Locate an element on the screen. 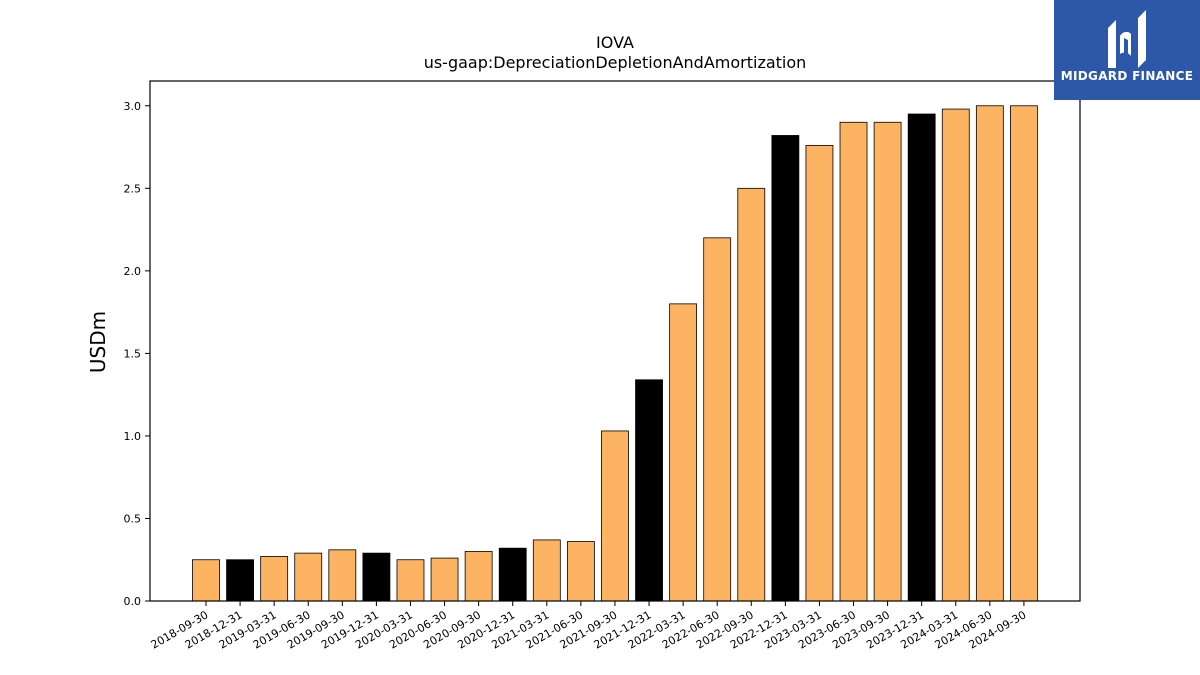 The height and width of the screenshot is (675, 1200). y-tick-label: 0.0 is located at coordinates (133, 601).